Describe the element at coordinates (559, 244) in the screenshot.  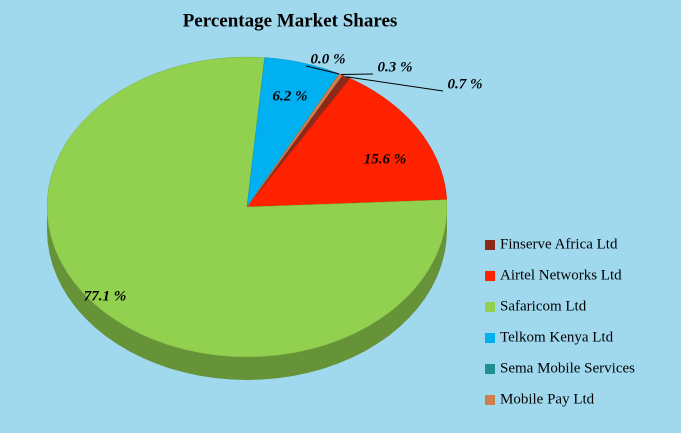
I see `legend-label: Finserve Africa Ltd` at that location.